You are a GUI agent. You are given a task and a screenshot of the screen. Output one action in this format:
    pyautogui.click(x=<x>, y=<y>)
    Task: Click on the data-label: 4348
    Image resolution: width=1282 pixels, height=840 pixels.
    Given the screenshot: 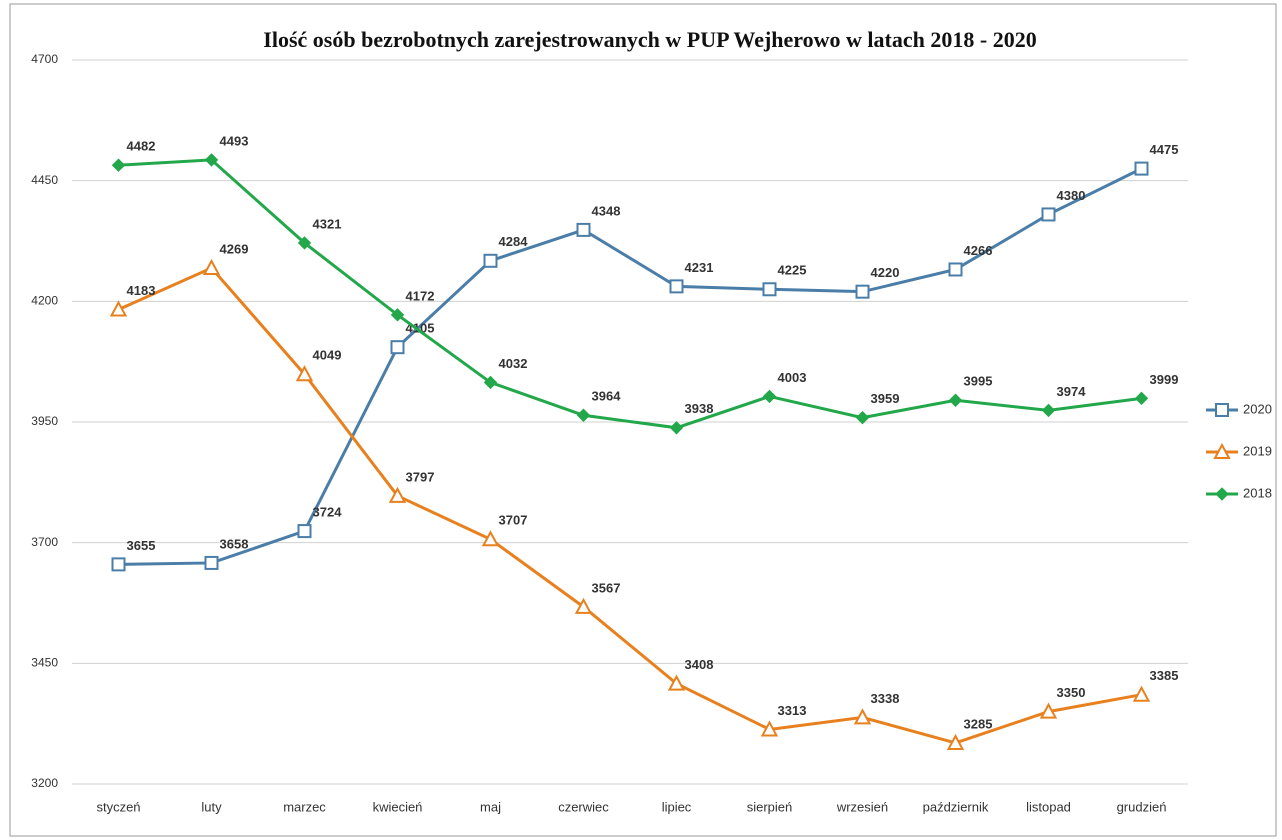 What is the action you would take?
    pyautogui.click(x=606, y=210)
    